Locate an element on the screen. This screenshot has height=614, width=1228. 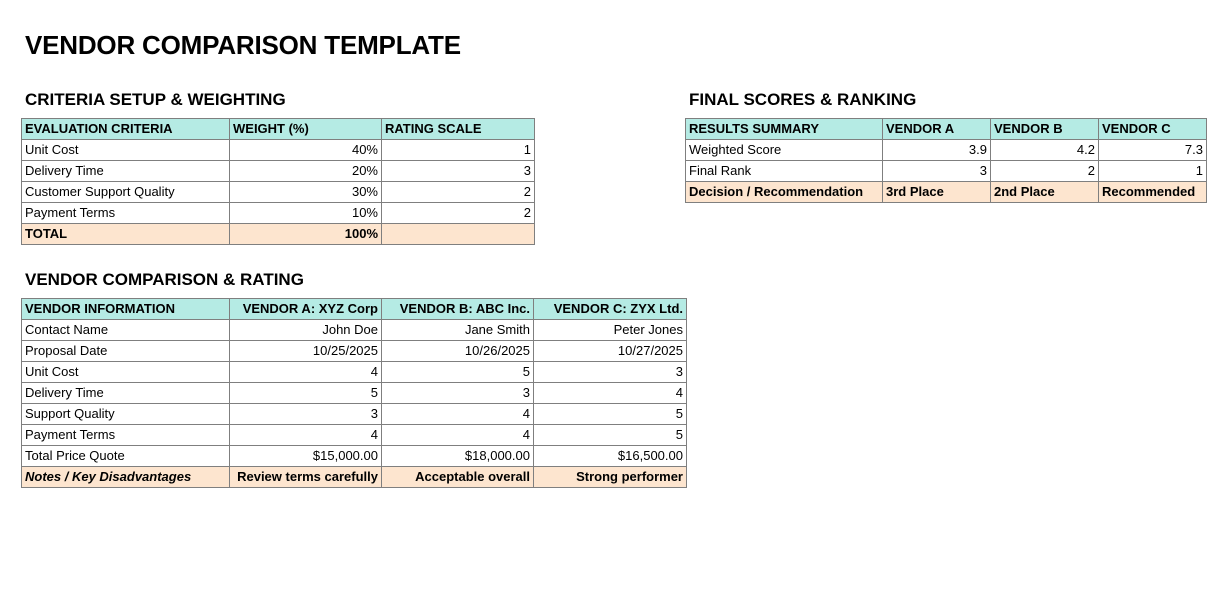
criteria-cell: Unit Cost is located at coordinates (125, 150).